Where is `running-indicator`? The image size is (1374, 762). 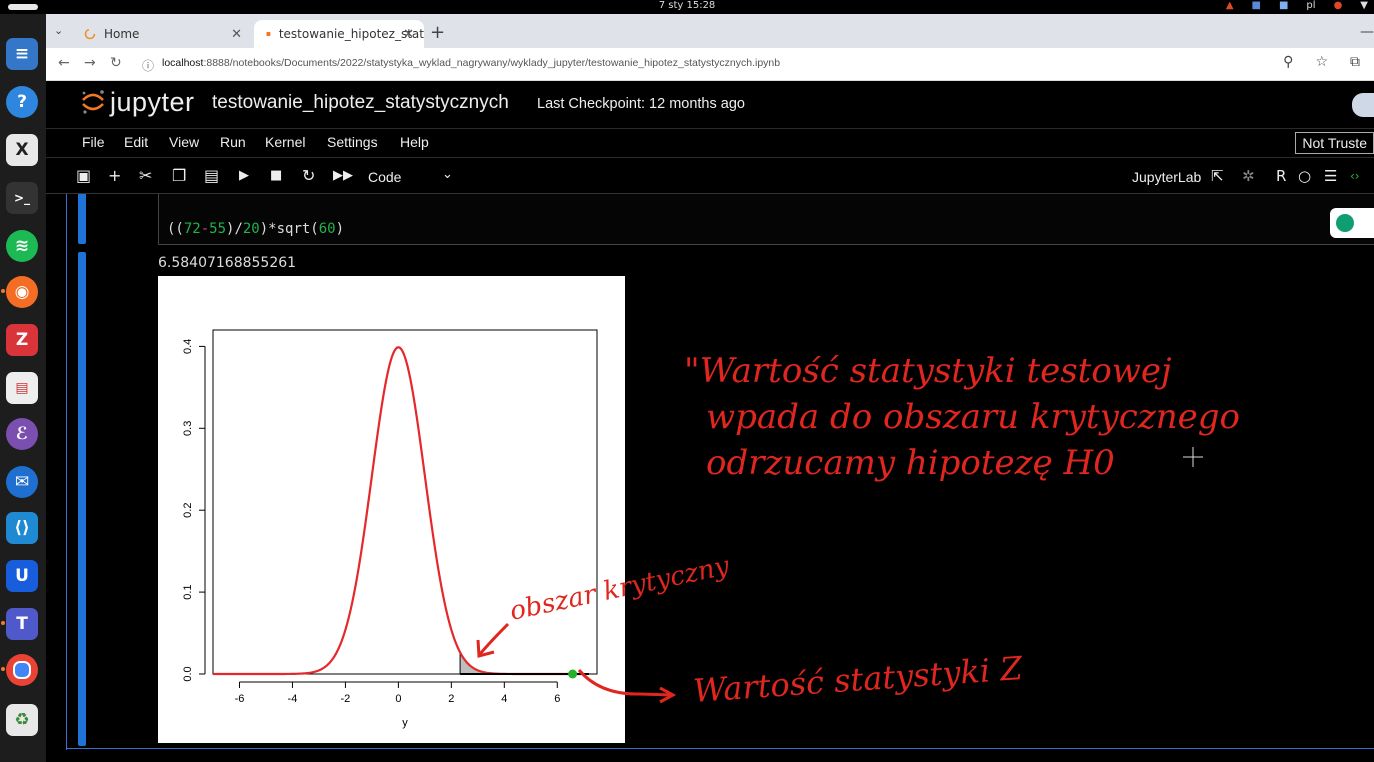 running-indicator is located at coordinates (3, 623).